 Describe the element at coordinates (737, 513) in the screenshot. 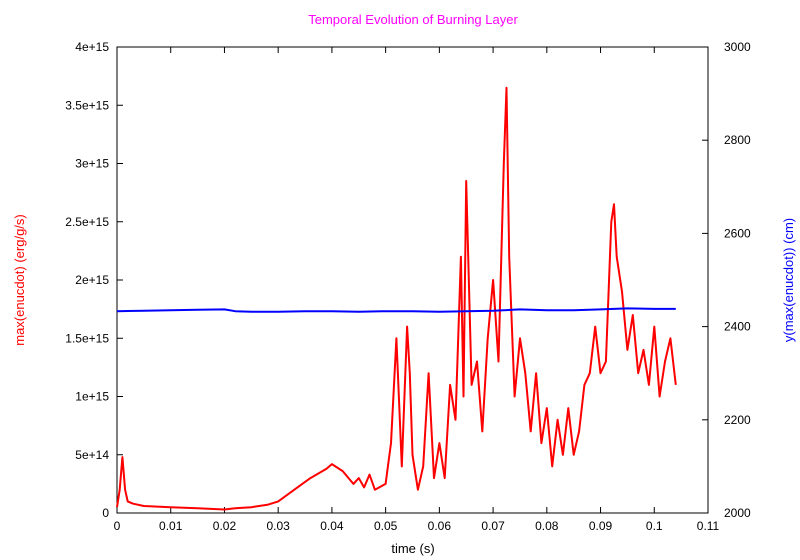

I see `y2-tick-label: 2000` at that location.